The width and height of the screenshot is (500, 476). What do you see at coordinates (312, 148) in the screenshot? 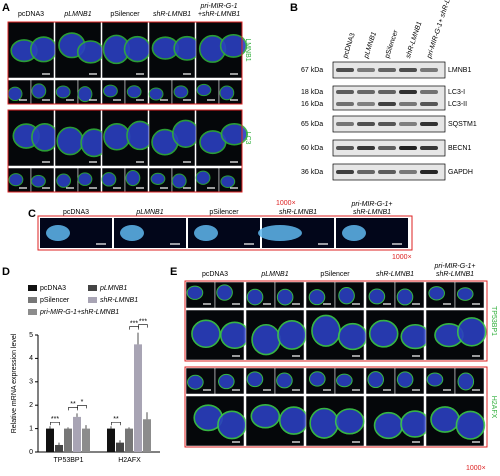
I see `marker-label: 60 kDa` at bounding box center [312, 148].